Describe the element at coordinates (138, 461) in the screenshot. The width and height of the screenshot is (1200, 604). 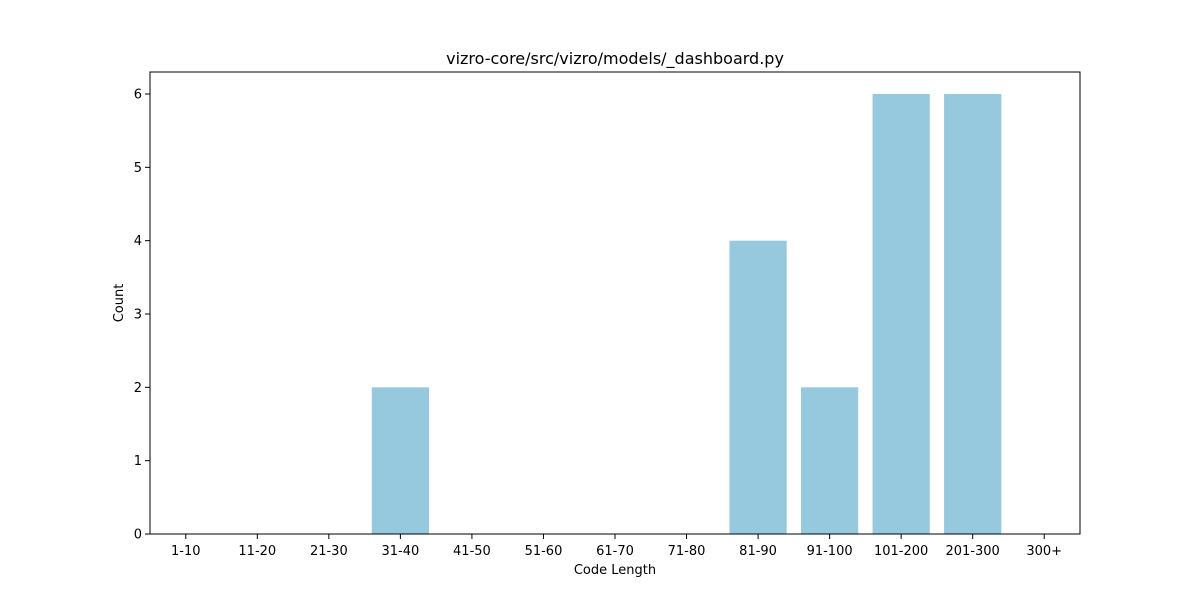
I see `y-tick-label: 1` at that location.